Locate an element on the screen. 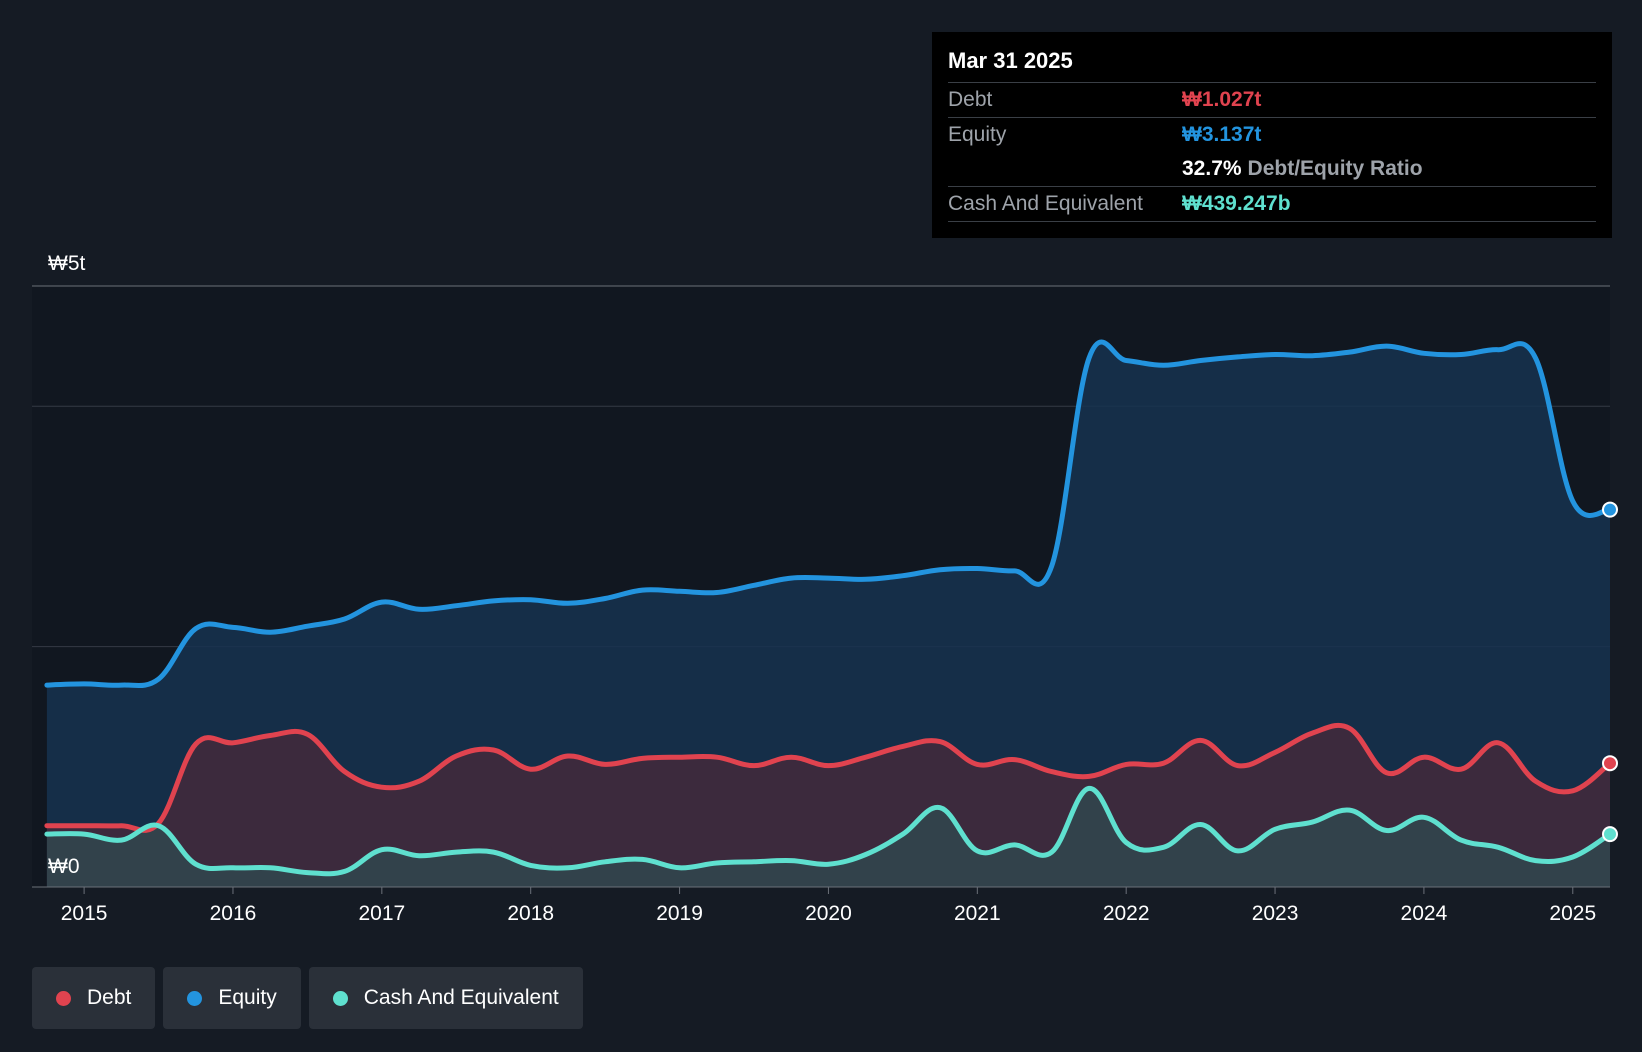  tooltip-ratio-label: Debt/Equity Ratio is located at coordinates (1335, 168).